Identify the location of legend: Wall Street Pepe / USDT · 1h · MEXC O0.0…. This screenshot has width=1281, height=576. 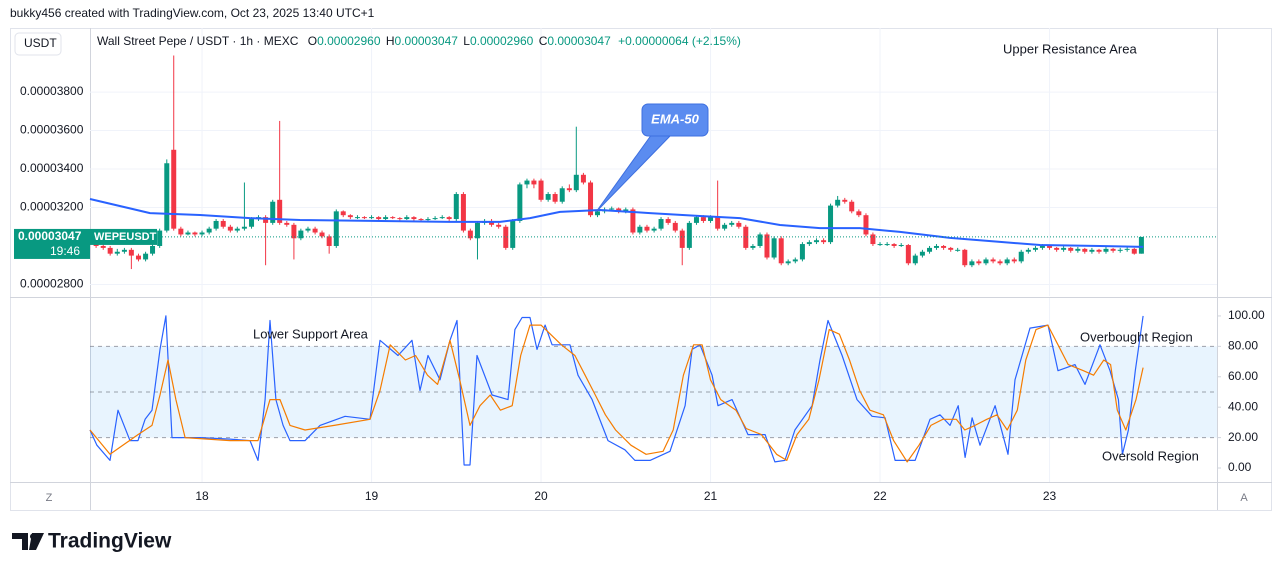
(419, 41).